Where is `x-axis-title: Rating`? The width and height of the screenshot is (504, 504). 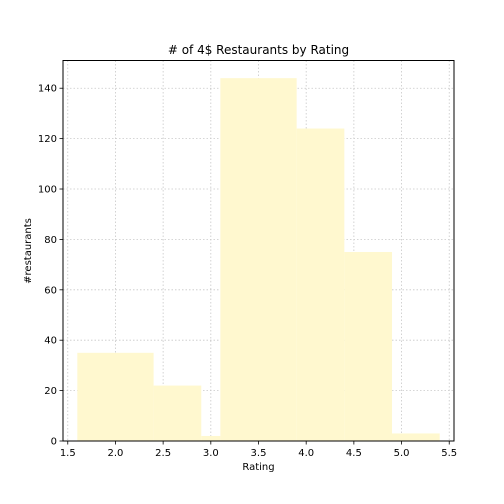
x-axis-title: Rating is located at coordinates (258, 467).